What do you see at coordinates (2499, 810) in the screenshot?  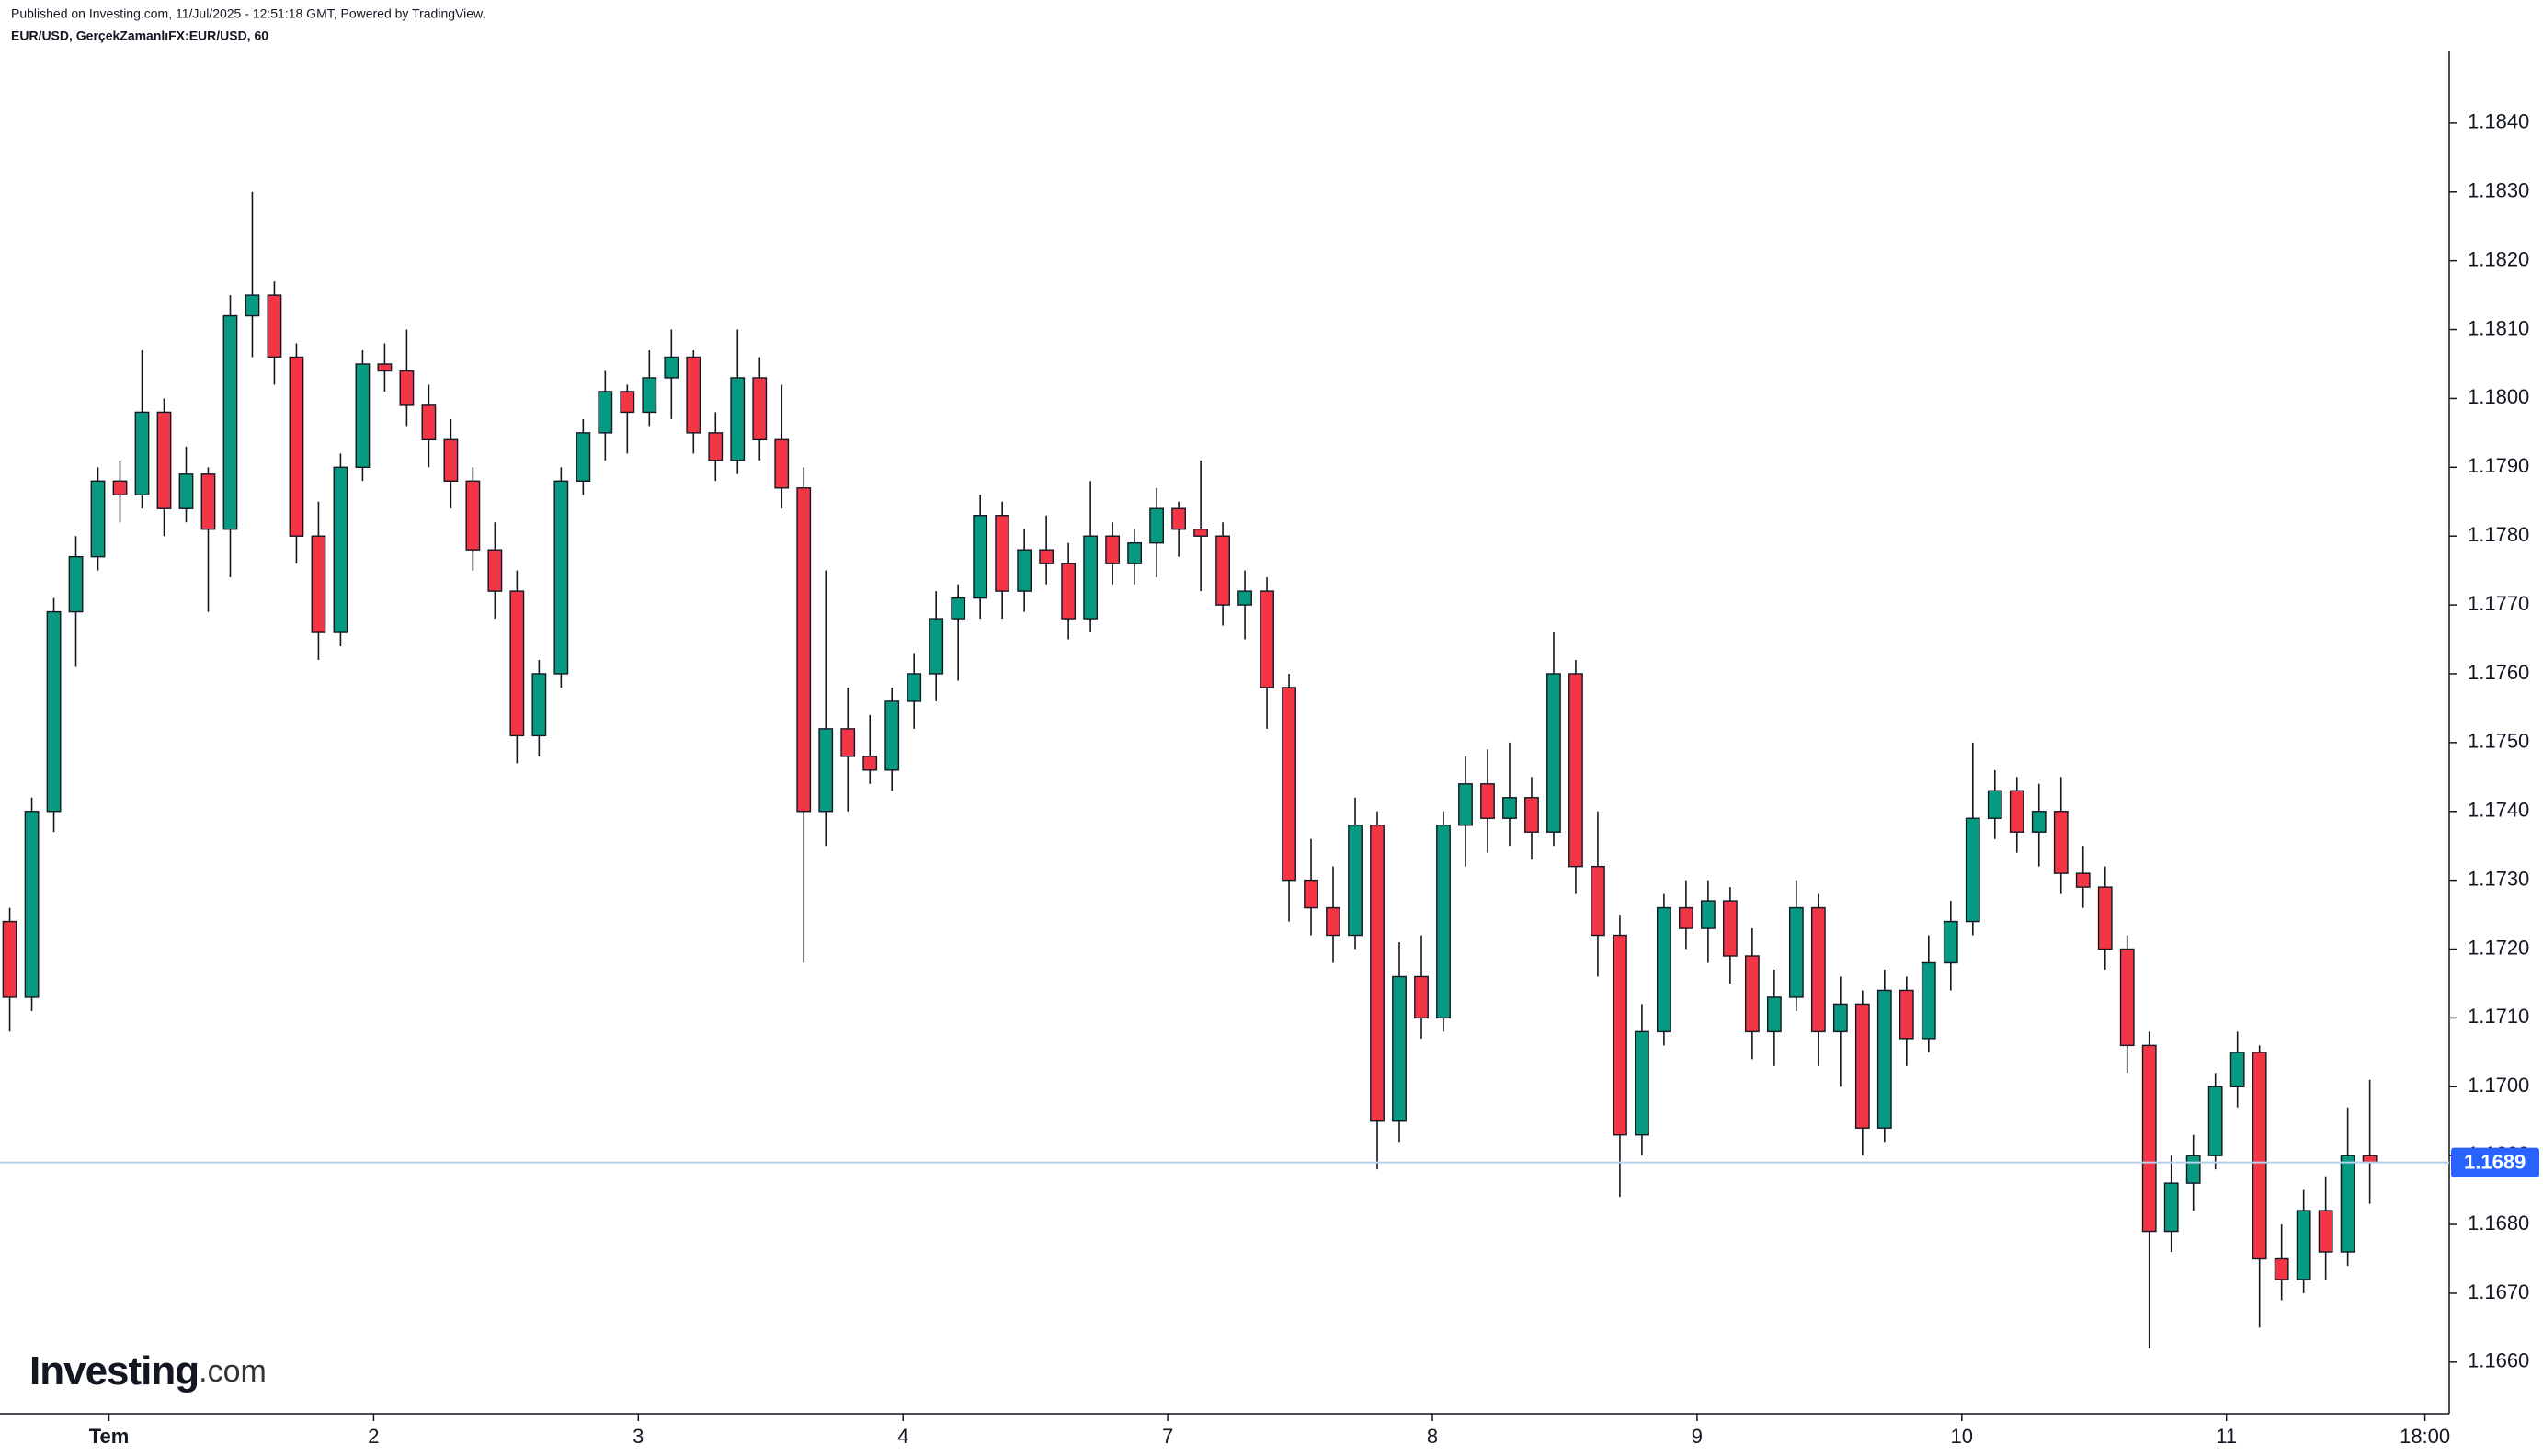 I see `y-tick-label: 1.1740` at bounding box center [2499, 810].